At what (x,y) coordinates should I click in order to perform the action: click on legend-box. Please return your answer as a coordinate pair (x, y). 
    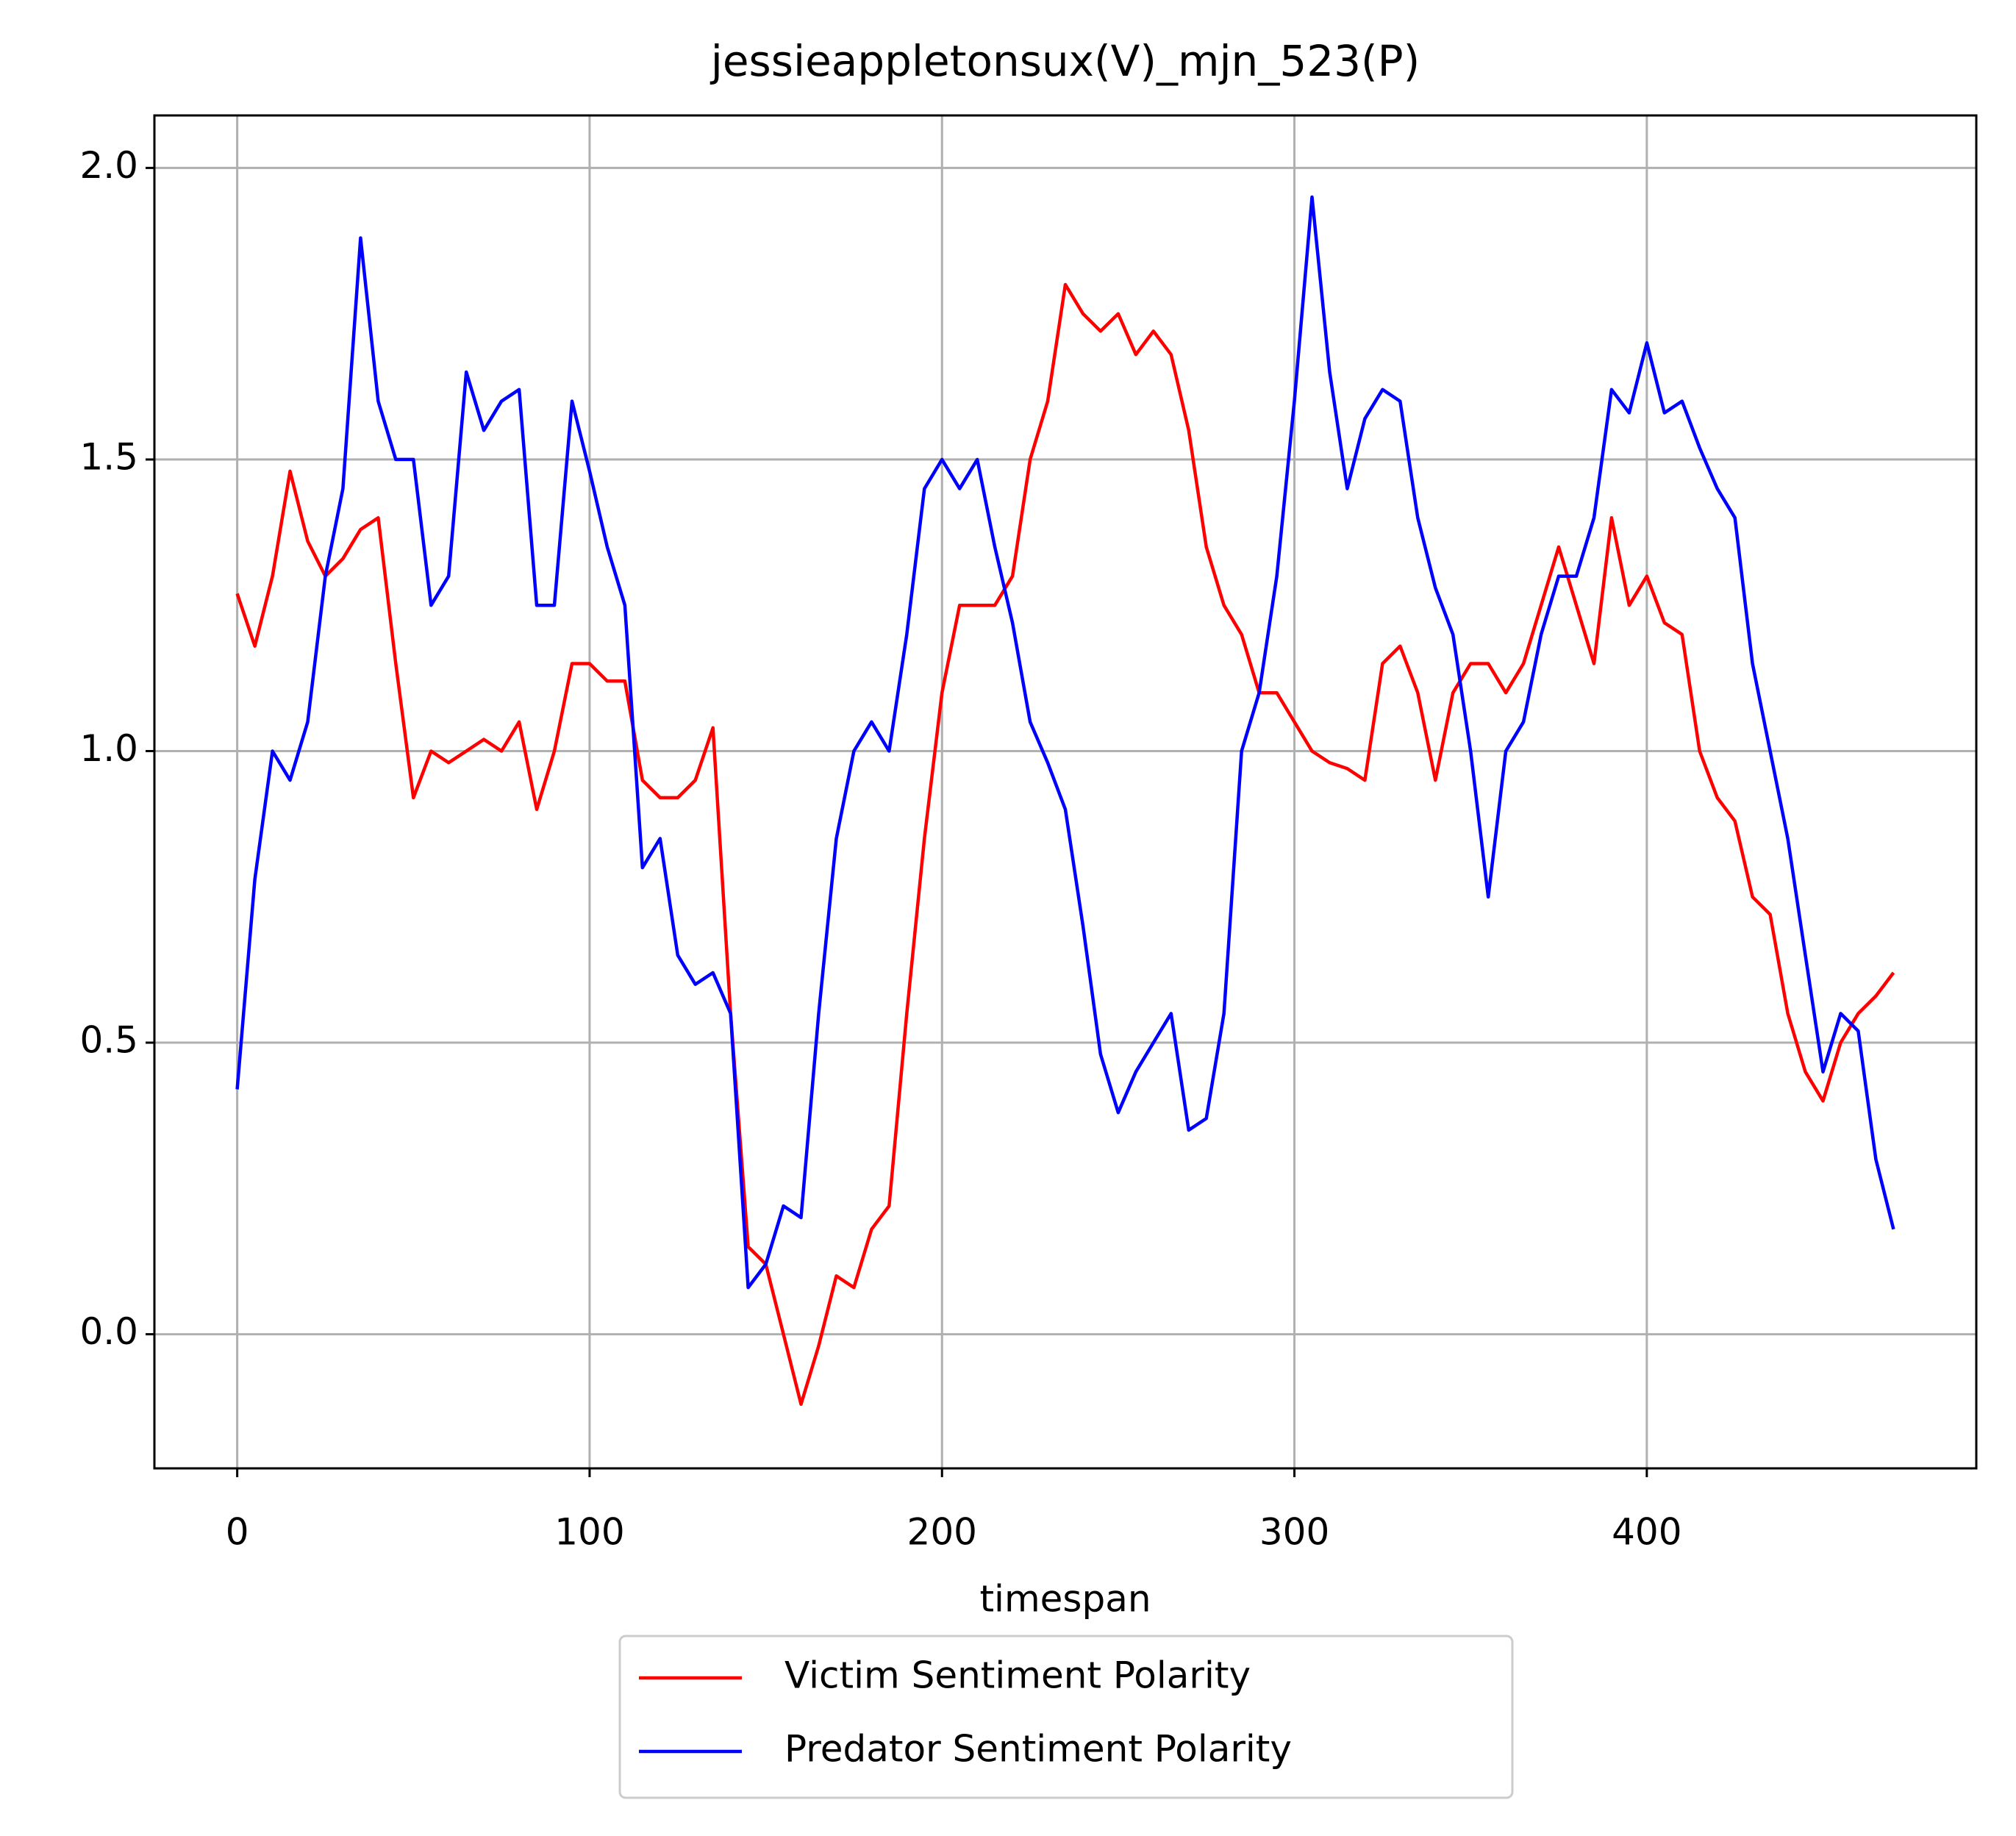
    Looking at the image, I should click on (1066, 1717).